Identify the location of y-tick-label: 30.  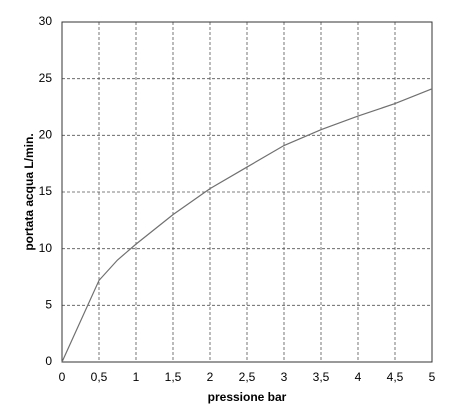
(46, 21).